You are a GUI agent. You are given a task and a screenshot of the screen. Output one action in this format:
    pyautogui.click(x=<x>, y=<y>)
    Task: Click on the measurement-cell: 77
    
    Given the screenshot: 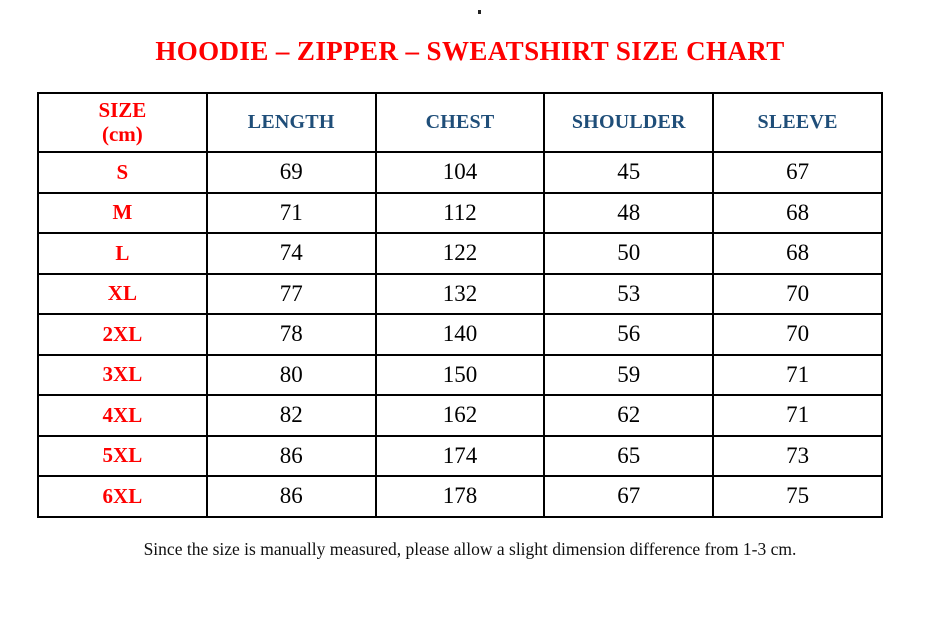 What is the action you would take?
    pyautogui.click(x=291, y=293)
    